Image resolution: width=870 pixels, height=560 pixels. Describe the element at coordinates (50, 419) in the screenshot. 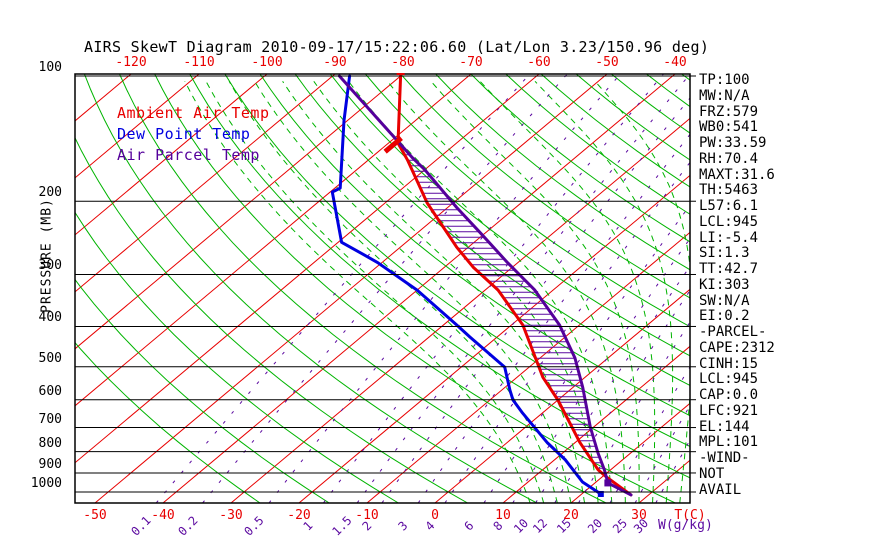

I see `pressure-tick-label: 700` at that location.